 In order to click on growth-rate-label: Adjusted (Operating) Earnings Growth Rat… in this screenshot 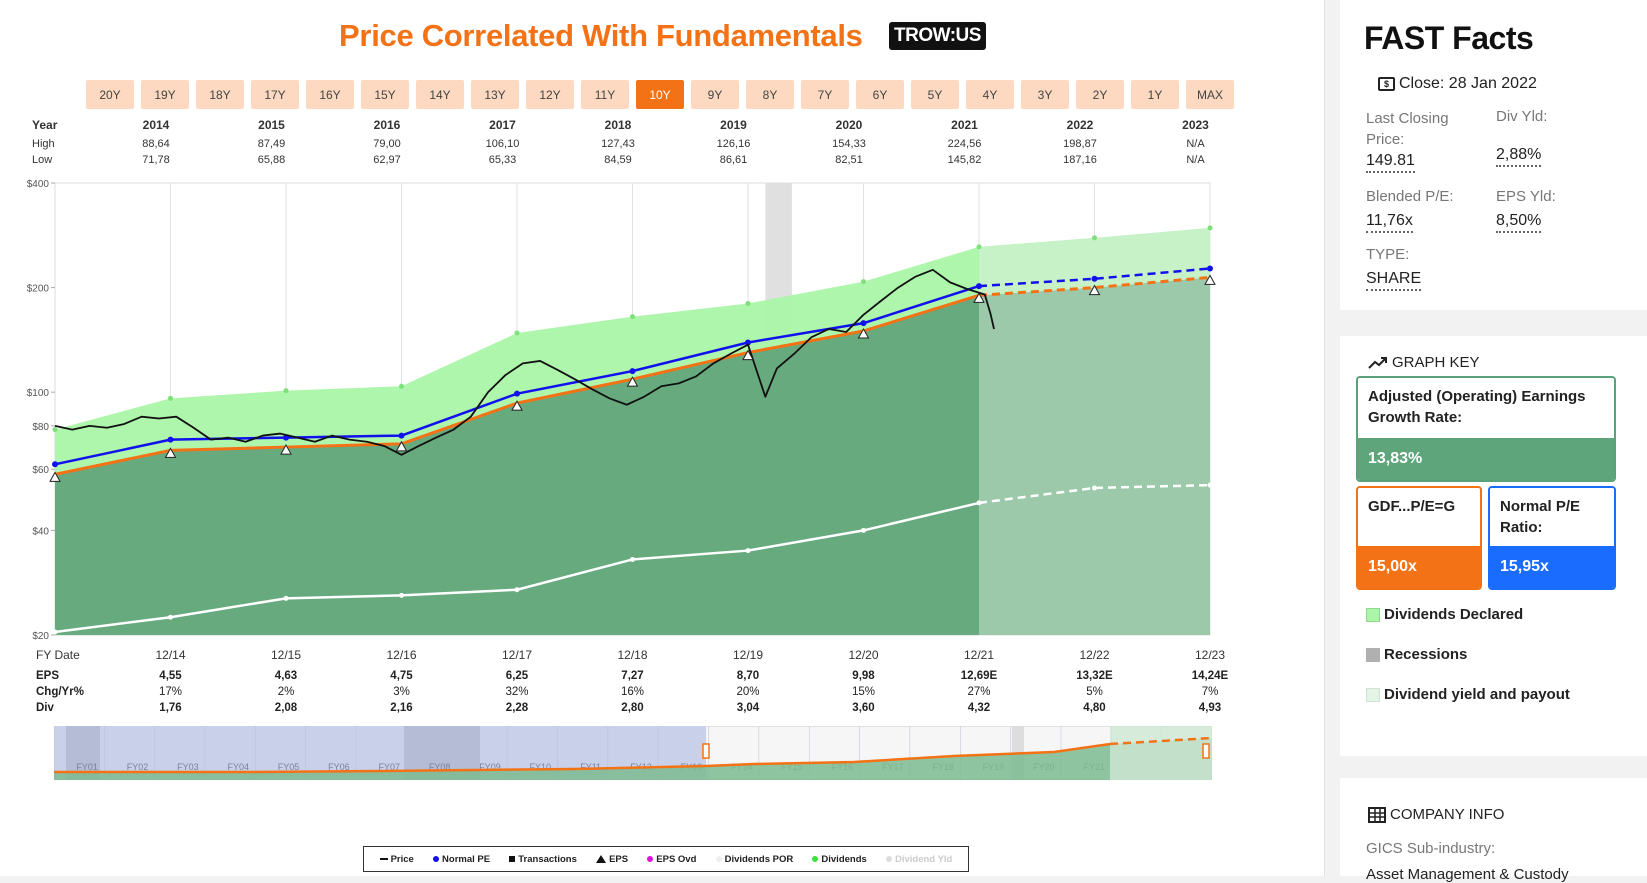, I will do `click(1486, 407)`.